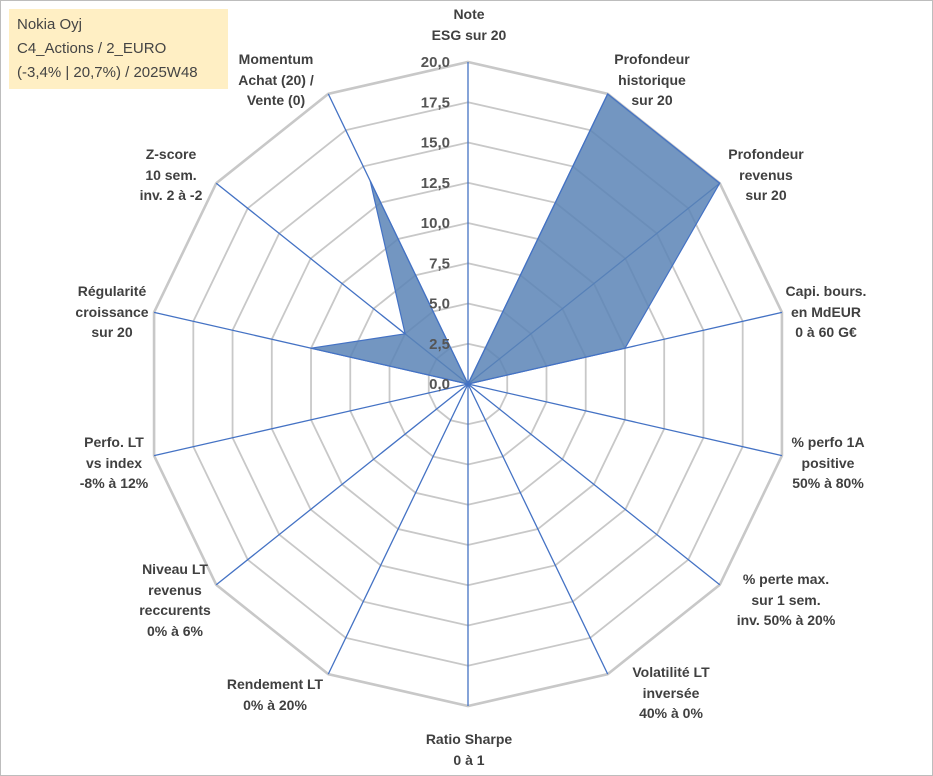  I want to click on tick-label: 2,5, so click(439, 344).